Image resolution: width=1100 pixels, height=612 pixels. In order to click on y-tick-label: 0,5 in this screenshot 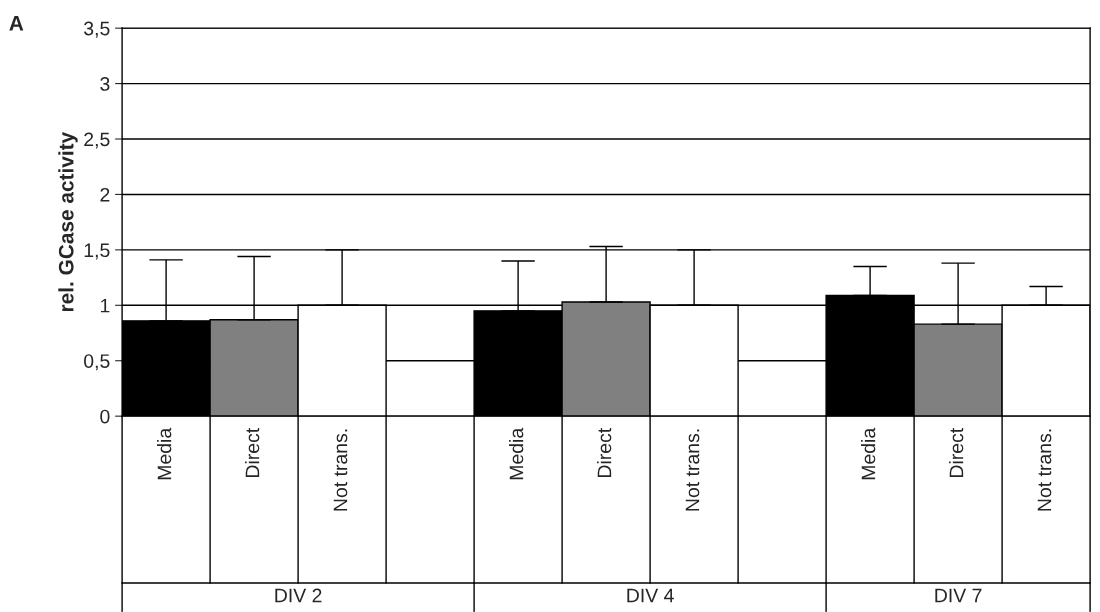, I will do `click(97, 362)`.